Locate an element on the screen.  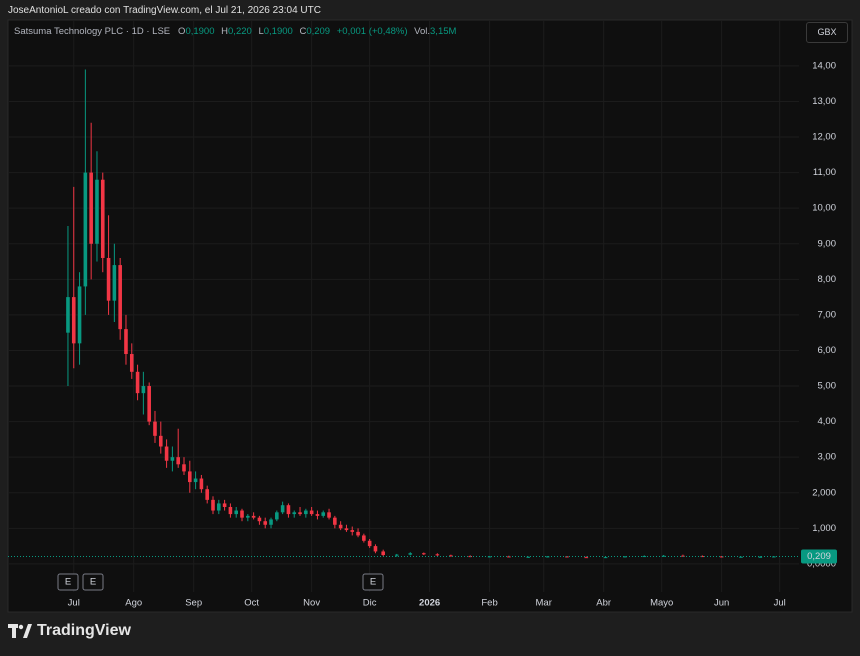
y-tick-label: 2,000 is located at coordinates (824, 492).